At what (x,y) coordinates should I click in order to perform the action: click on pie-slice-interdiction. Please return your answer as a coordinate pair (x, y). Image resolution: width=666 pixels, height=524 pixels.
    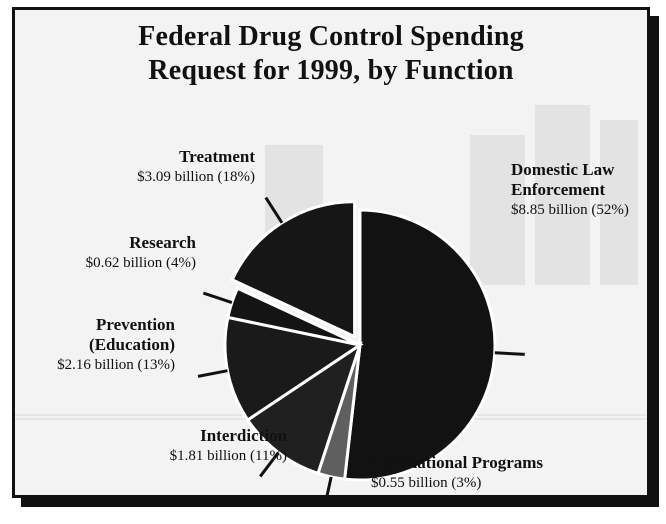
    Looking at the image, I should click on (304, 408).